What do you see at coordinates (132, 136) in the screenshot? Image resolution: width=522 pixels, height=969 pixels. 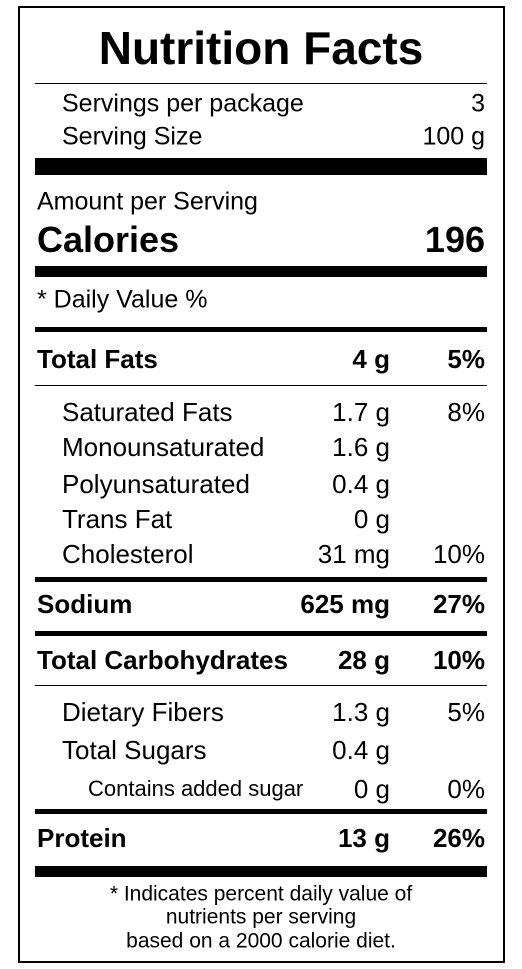 I see `serving-size-label: Serving Size` at bounding box center [132, 136].